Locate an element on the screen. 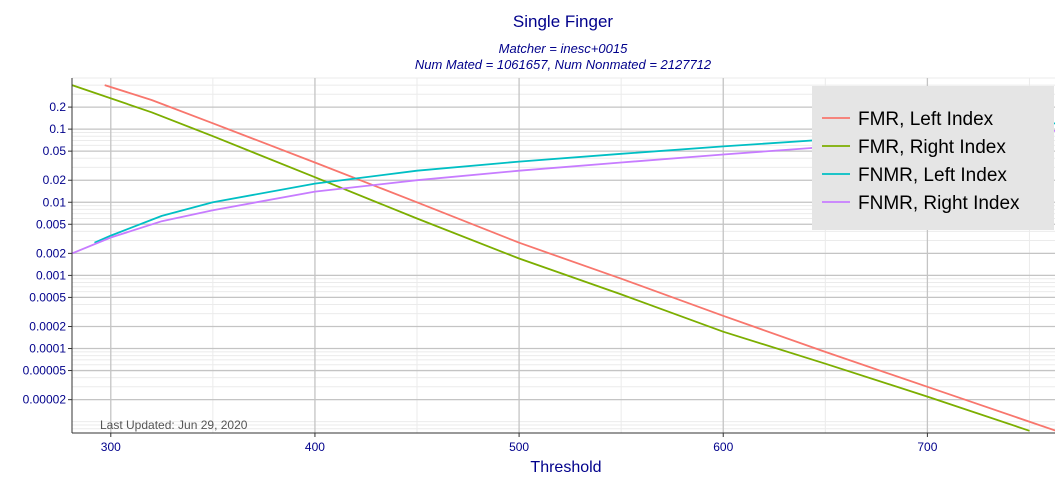  x-tick-label: 300 is located at coordinates (111, 447).